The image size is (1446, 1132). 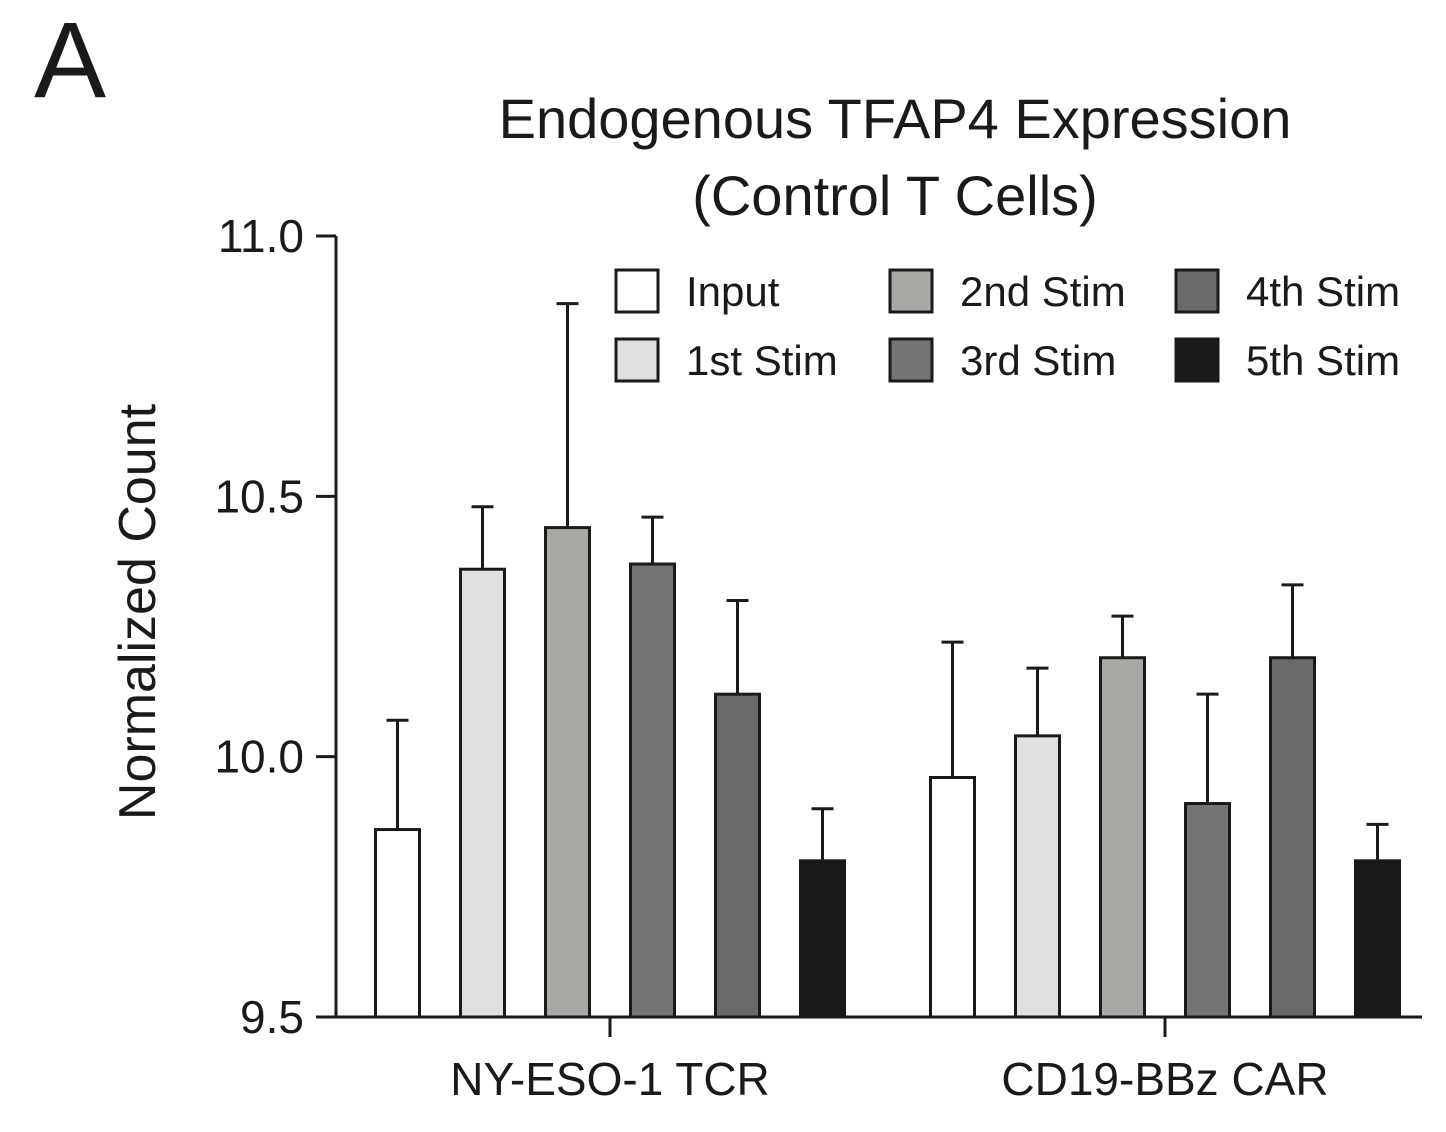 I want to click on legend-entry-label: 4th Stim, so click(x=1323, y=291).